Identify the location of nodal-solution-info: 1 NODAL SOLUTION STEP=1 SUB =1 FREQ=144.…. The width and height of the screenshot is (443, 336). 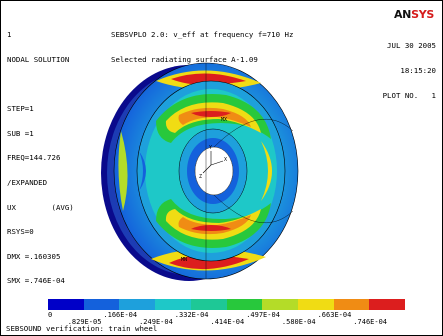
(40, 158).